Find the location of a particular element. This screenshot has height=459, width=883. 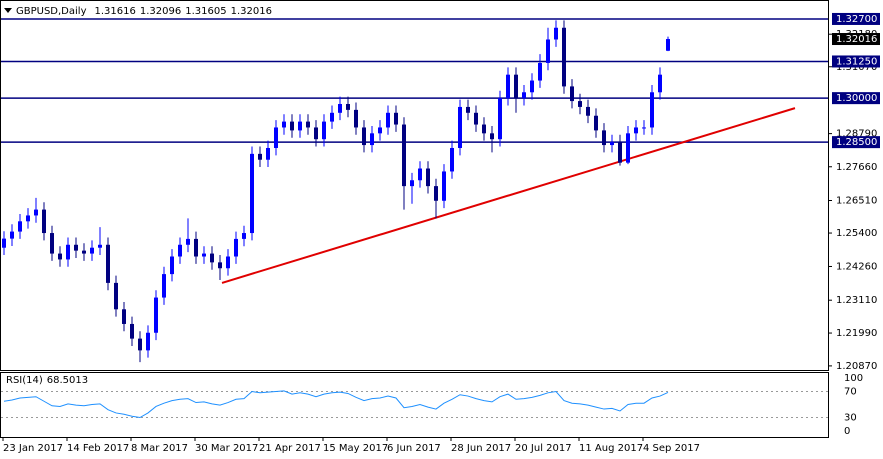

rsi-tick-label: 70 is located at coordinates (850, 392).